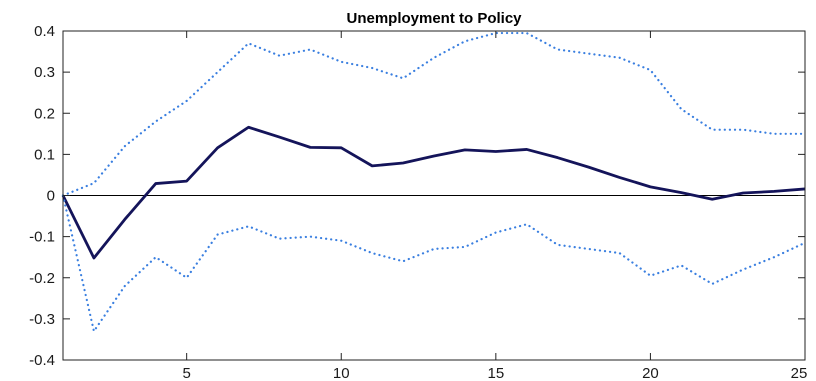 This screenshot has width=816, height=381. Describe the element at coordinates (434, 18) in the screenshot. I see `chart-title: Unemployment to Policy` at that location.